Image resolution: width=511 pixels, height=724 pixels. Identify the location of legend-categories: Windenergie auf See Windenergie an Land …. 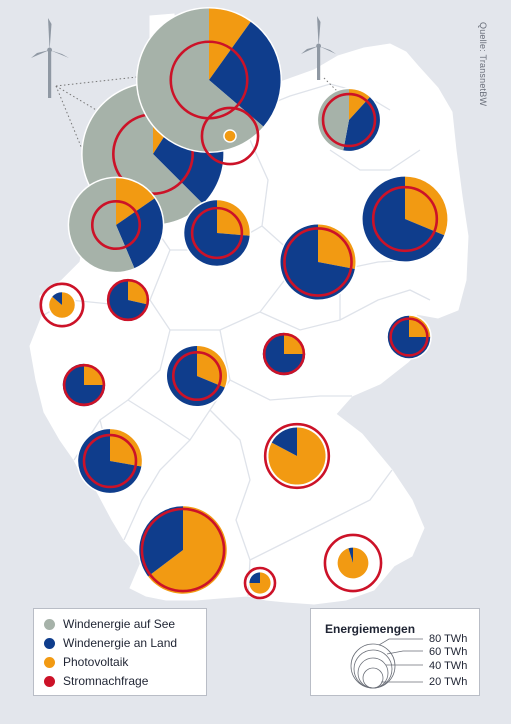
(120, 652).